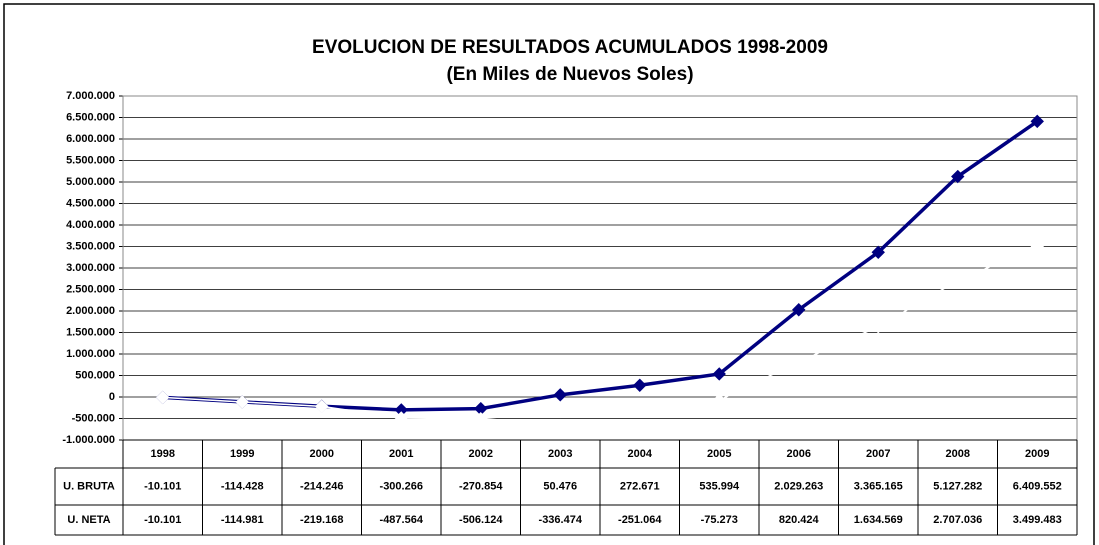 Image resolution: width=1099 pixels, height=545 pixels. I want to click on x-tick-label: 2006, so click(799, 454).